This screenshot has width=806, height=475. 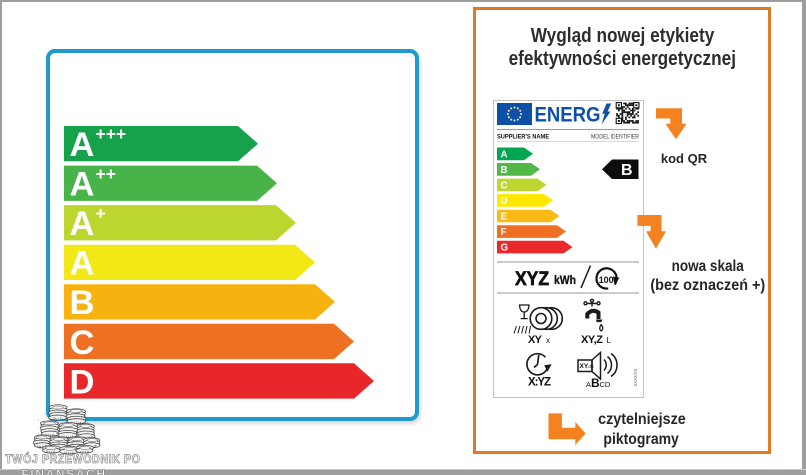 What do you see at coordinates (504, 232) in the screenshot?
I see `svg-text: F` at bounding box center [504, 232].